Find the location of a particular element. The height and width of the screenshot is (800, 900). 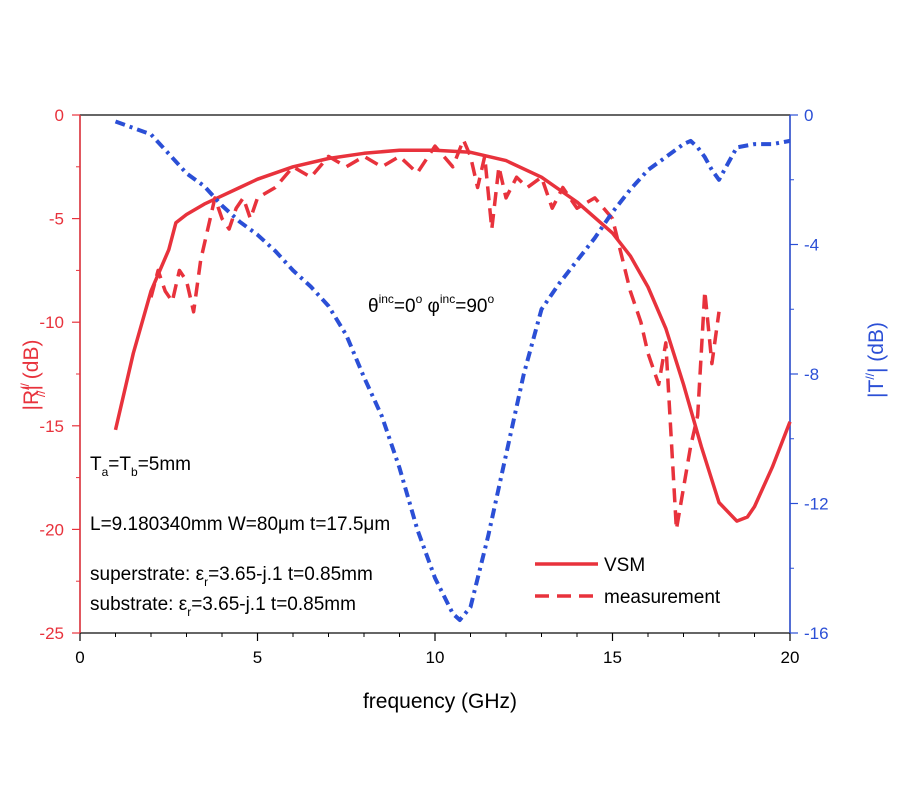

angle-annotation: θinc=0o φinc=90o is located at coordinates (431, 304).